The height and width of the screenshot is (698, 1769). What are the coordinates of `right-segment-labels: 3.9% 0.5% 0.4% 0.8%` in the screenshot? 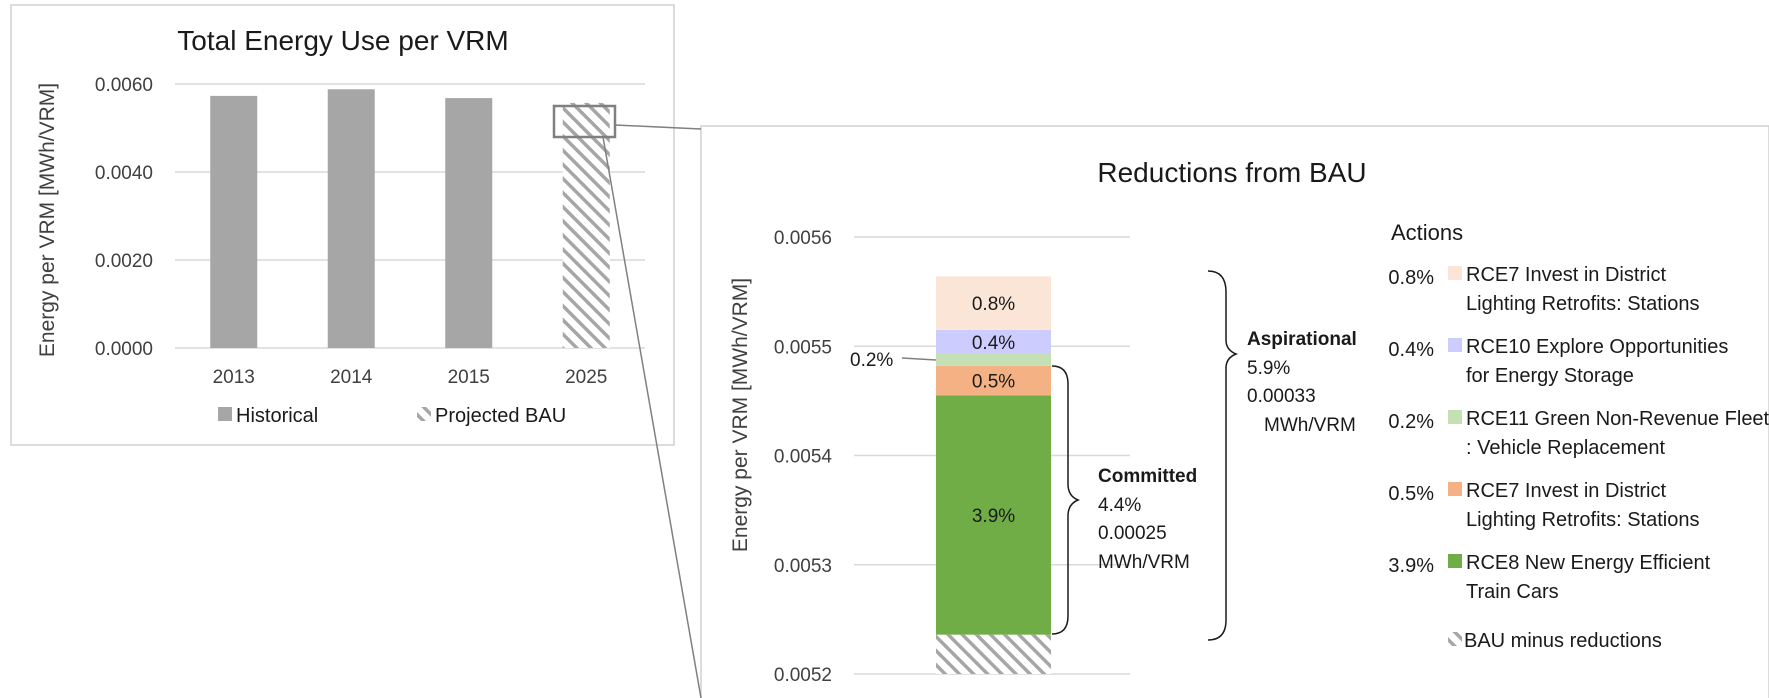 It's located at (993, 410).